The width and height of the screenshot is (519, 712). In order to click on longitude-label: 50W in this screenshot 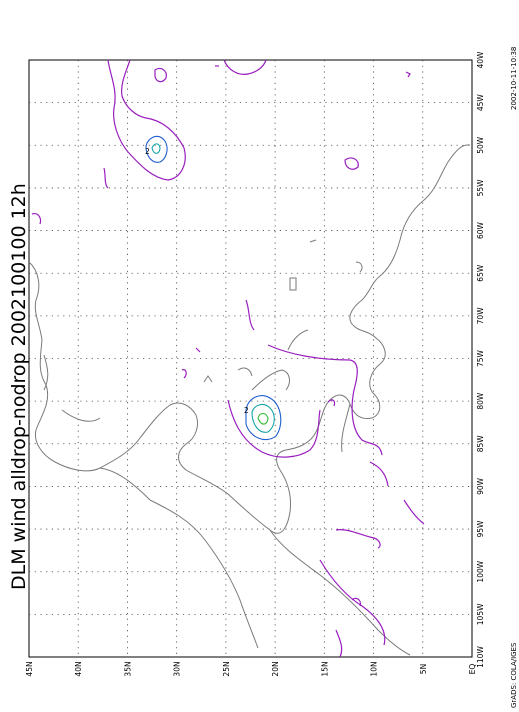, I will do `click(480, 145)`.